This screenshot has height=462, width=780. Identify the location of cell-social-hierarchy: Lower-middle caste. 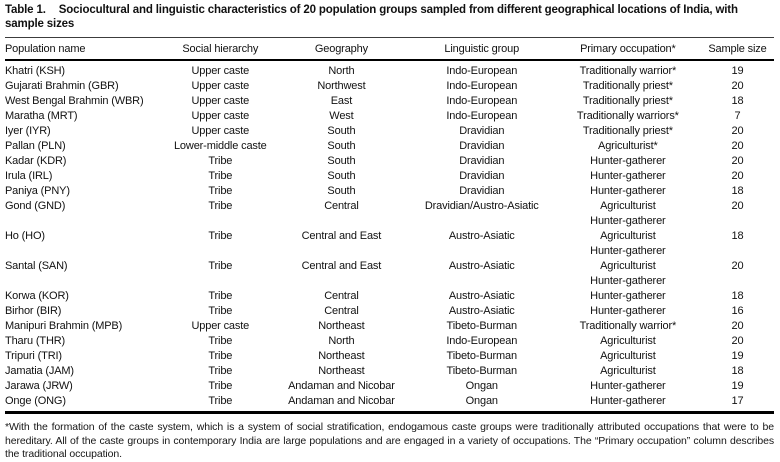
(220, 146).